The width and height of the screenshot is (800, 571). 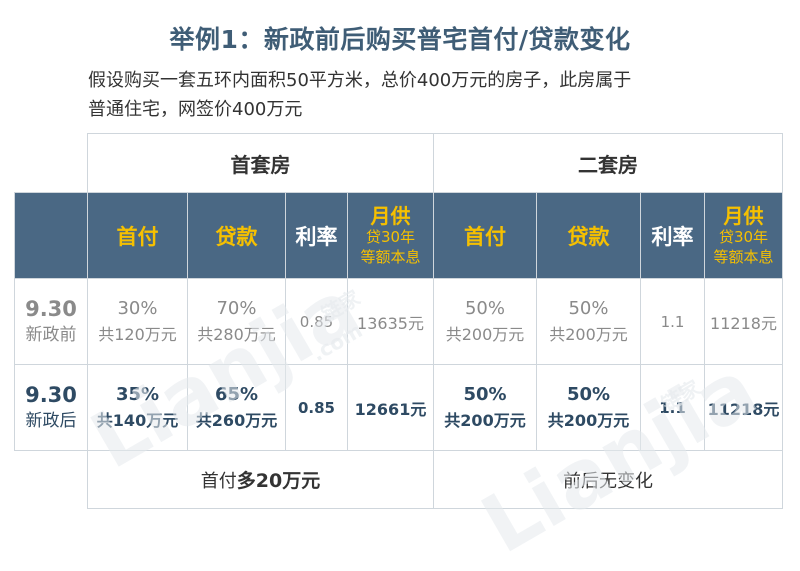 I want to click on cell-first-loan: 70% 共280万元, so click(x=236, y=321).